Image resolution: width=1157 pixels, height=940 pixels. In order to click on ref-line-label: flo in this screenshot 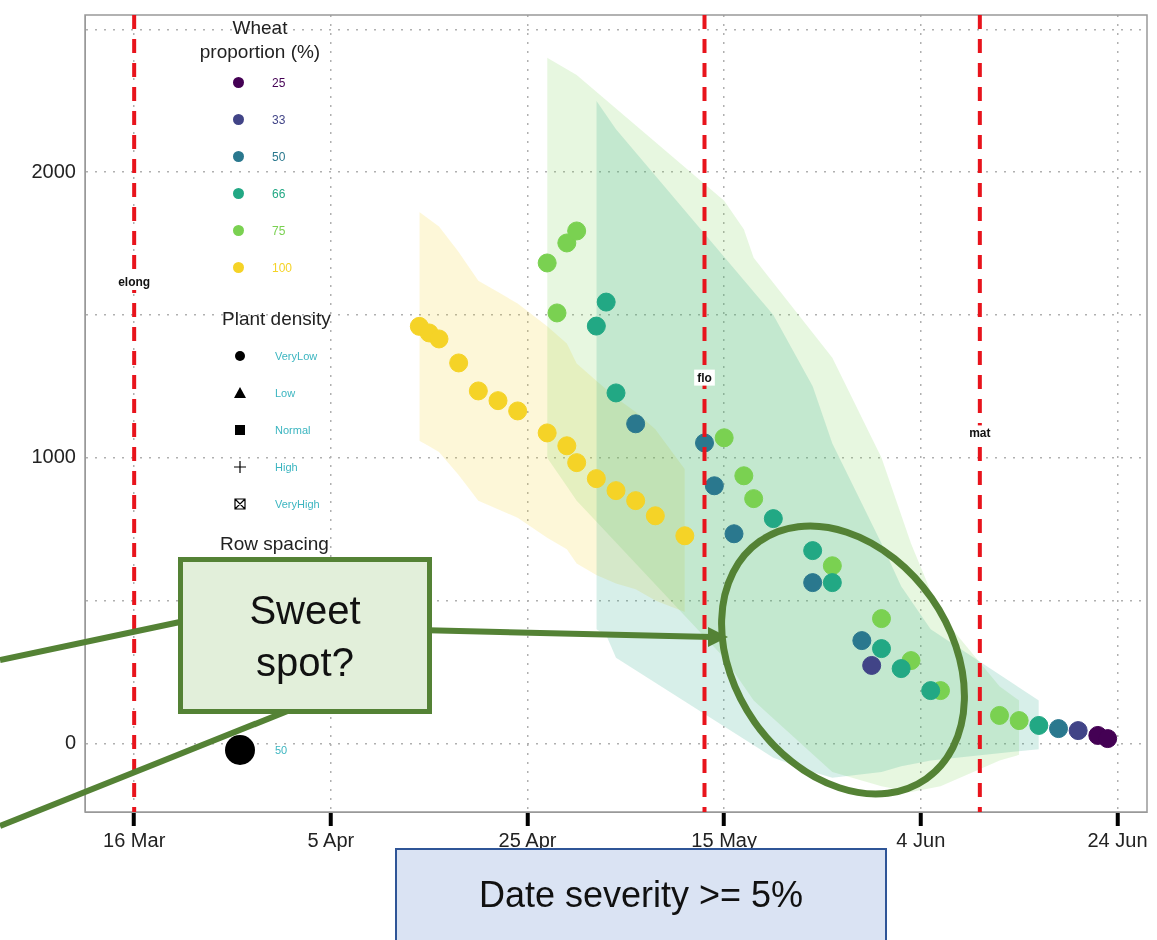, I will do `click(704, 377)`.